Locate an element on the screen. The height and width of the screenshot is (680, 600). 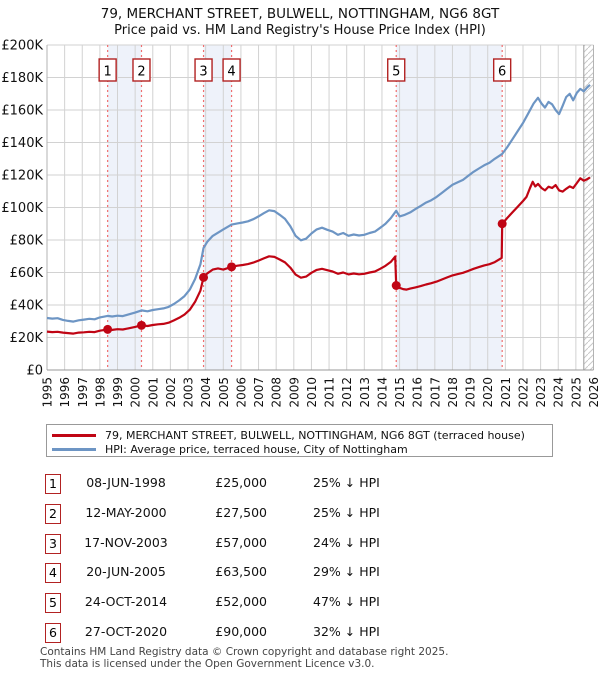
table-row: 6 27-OCT-2020 £90,000 32% ↓ HPI is located at coordinates (300, 634).